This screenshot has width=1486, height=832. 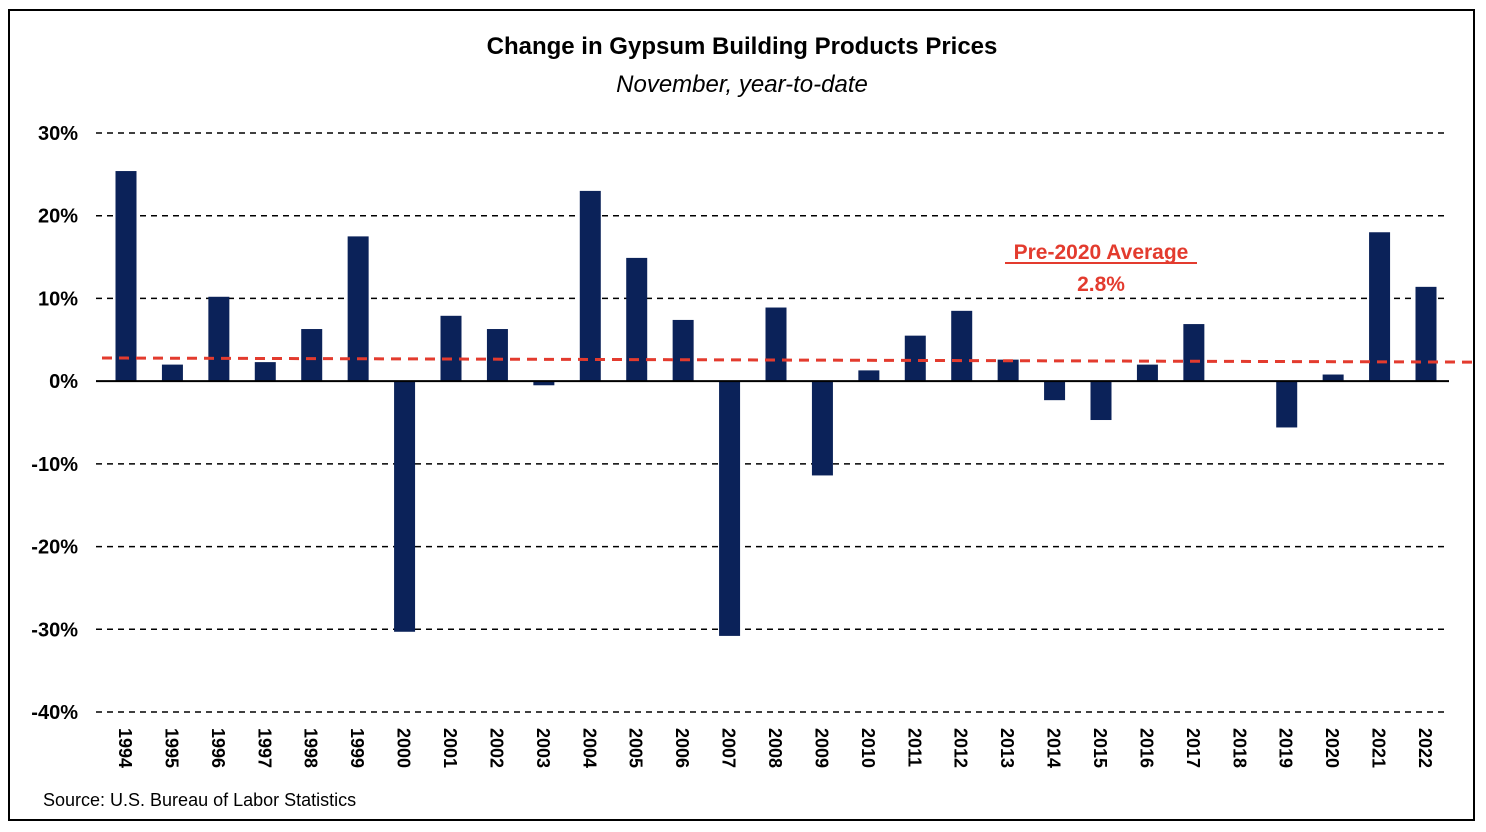 I want to click on bar-2004, so click(x=590, y=286).